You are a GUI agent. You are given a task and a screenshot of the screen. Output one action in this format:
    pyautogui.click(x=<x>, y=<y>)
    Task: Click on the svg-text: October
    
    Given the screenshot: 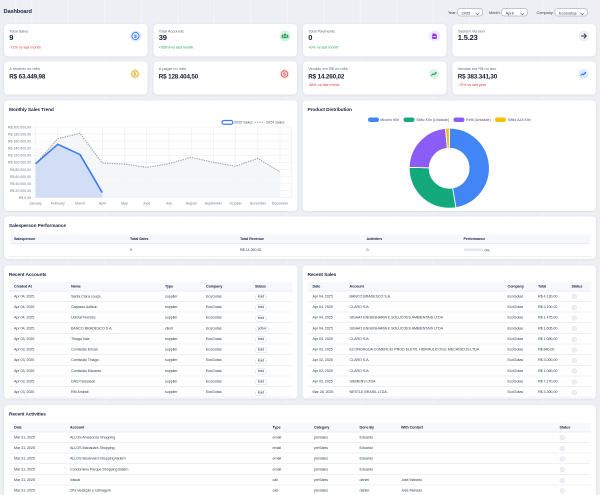 What is the action you would take?
    pyautogui.click(x=235, y=204)
    